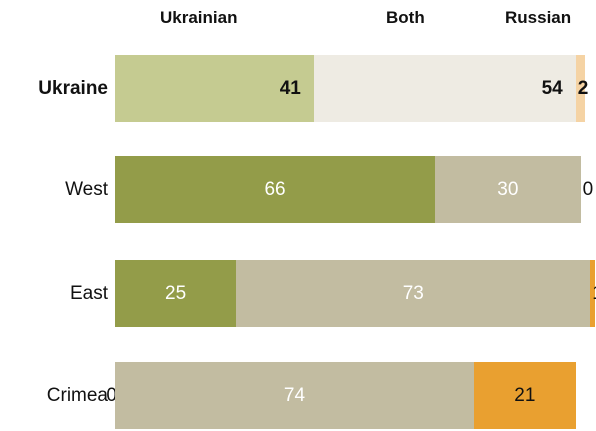 The height and width of the screenshot is (431, 596). What do you see at coordinates (214, 88) in the screenshot?
I see `bar-ukraine-ukrainian` at bounding box center [214, 88].